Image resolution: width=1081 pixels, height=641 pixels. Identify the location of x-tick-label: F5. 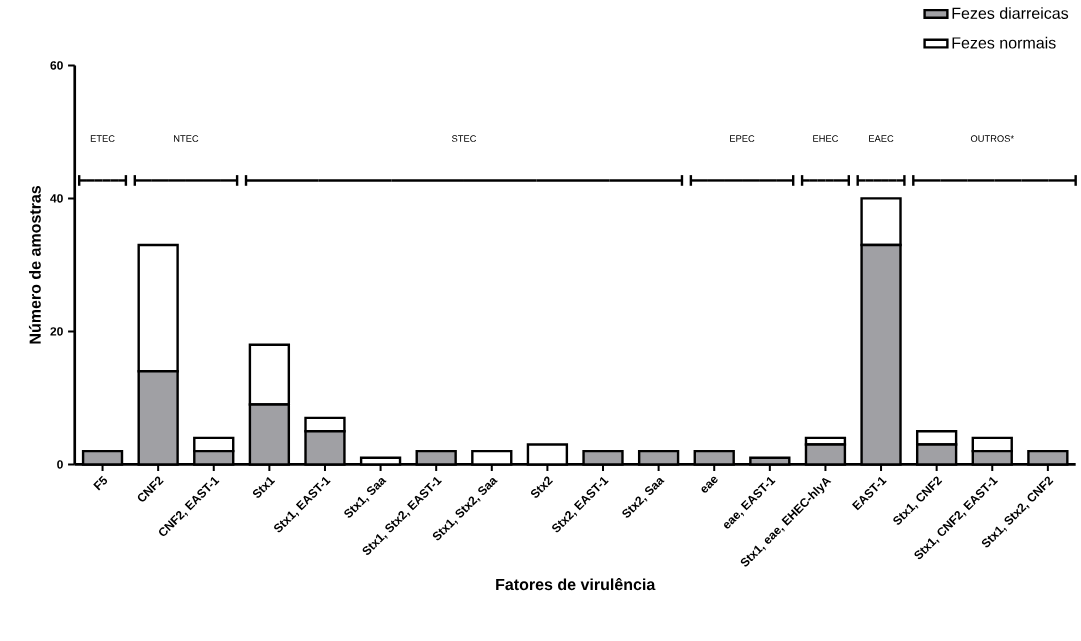
(100, 483).